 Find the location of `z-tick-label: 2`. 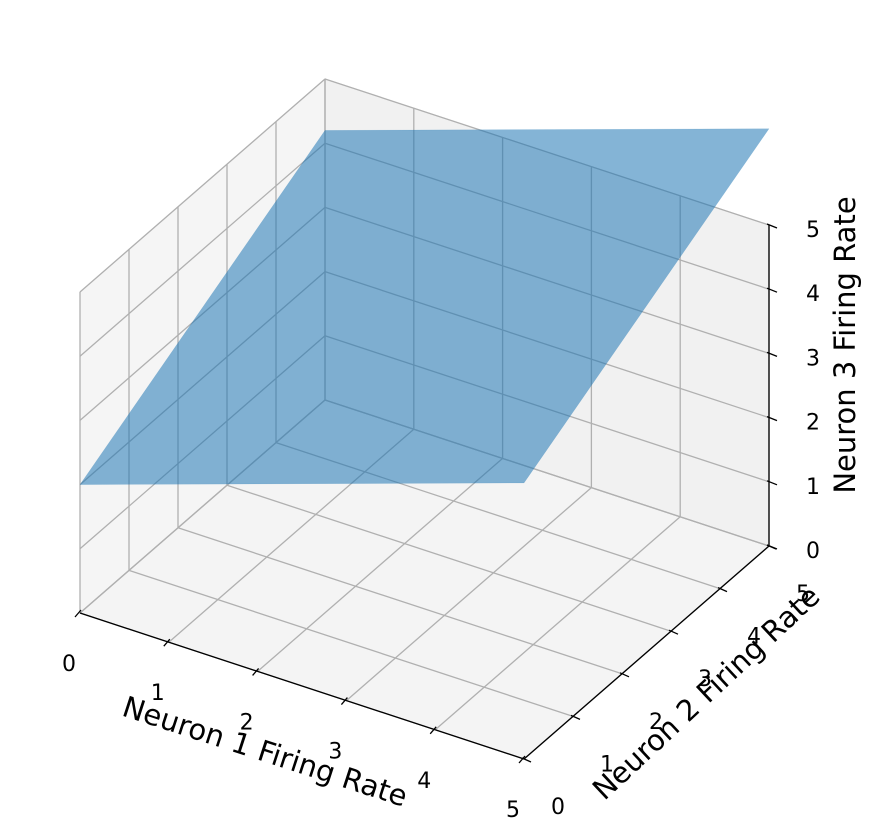

z-tick-label: 2 is located at coordinates (813, 423).